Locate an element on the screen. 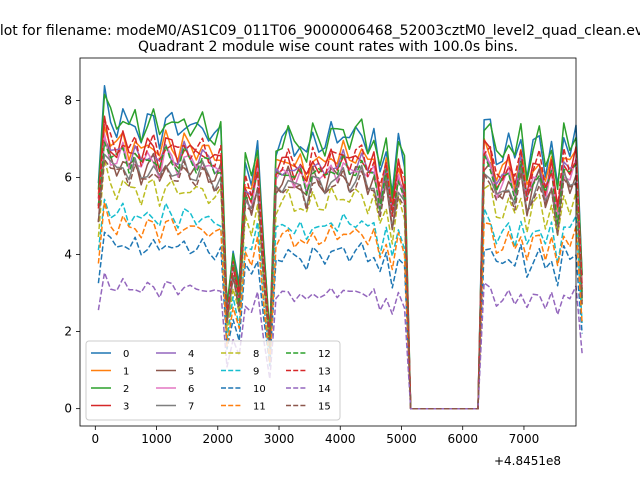 This screenshot has width=640, height=480. legend-label-12: 12 is located at coordinates (324, 354).